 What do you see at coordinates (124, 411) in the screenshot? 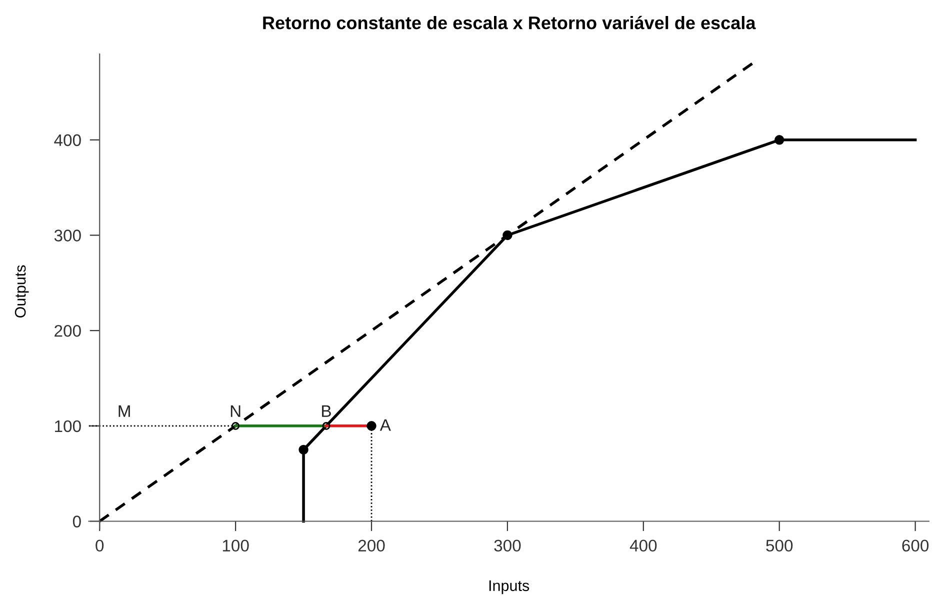
I see `annotation: M` at bounding box center [124, 411].